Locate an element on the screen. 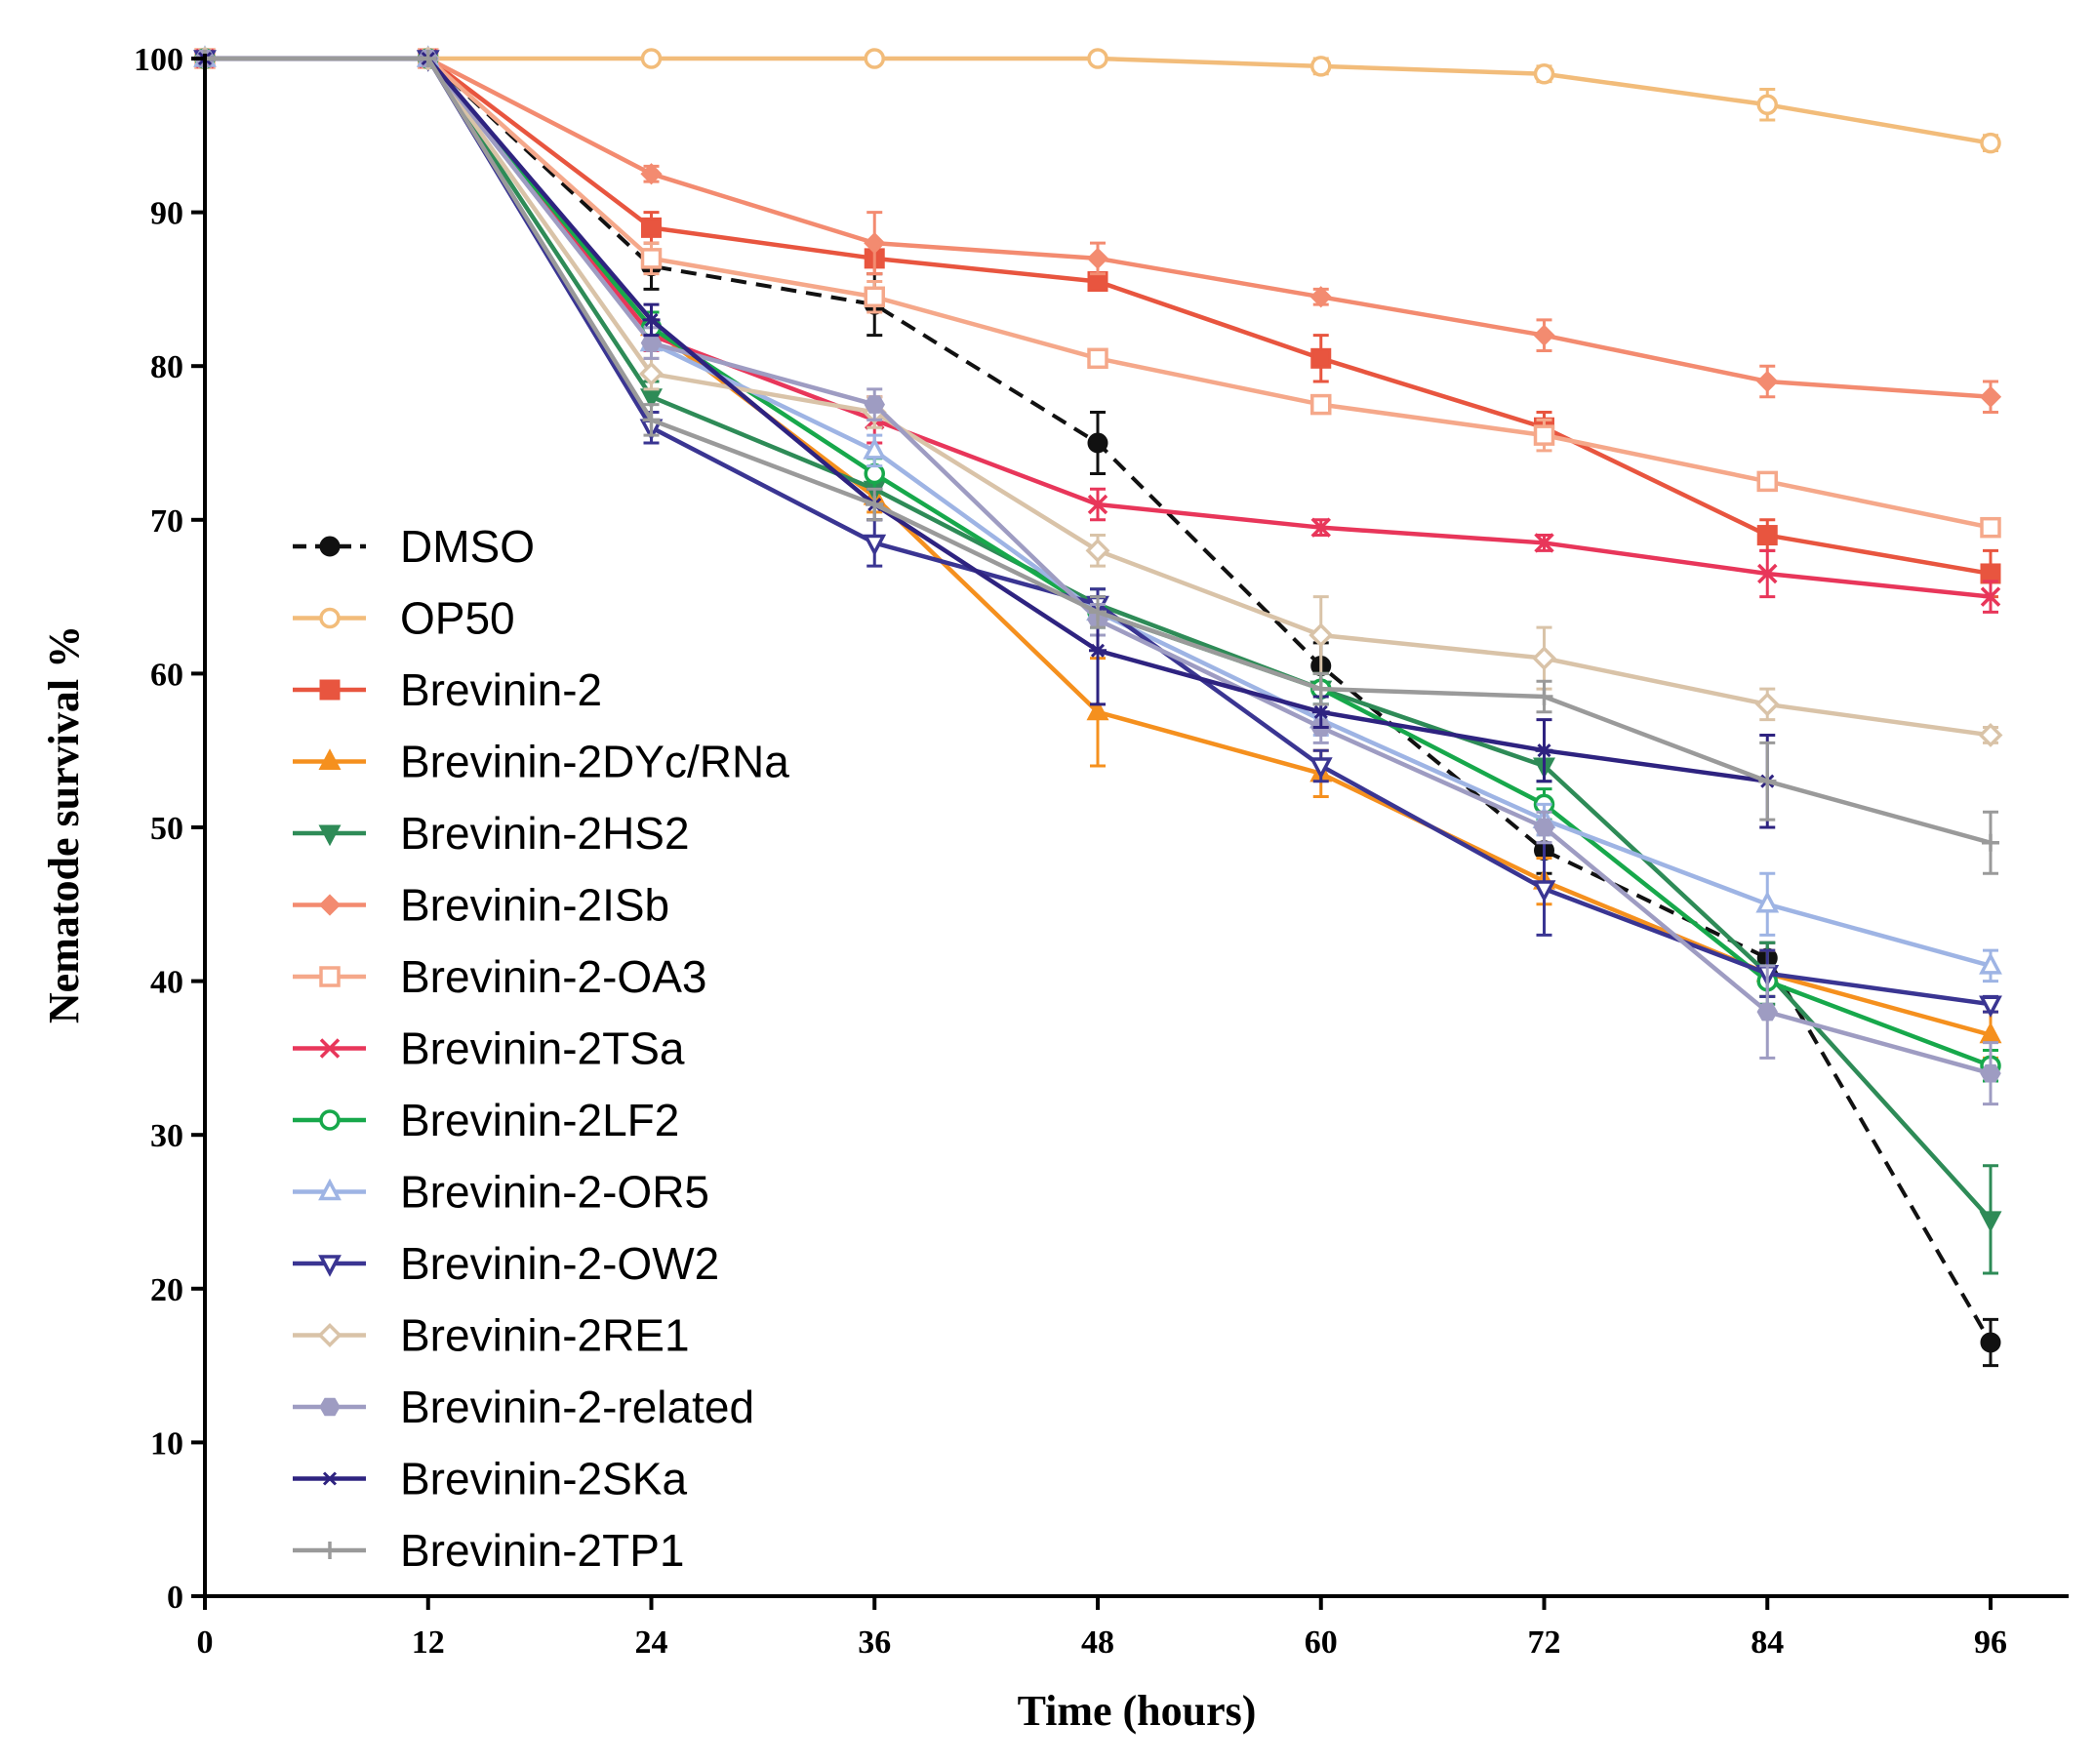 The width and height of the screenshot is (2094, 1764). x-tick-label: 12 is located at coordinates (428, 1643).